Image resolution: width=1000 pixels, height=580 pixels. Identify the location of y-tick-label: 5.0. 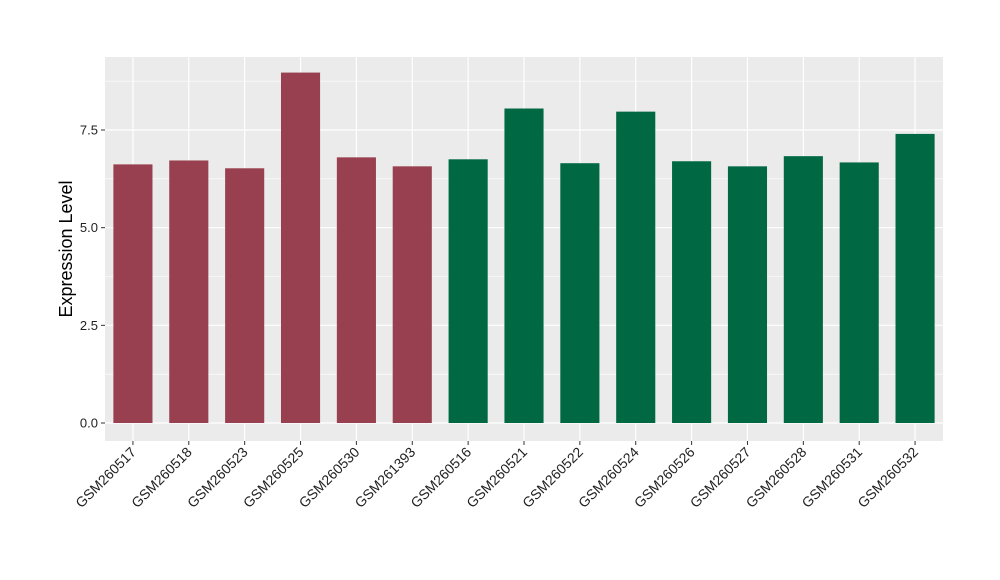
(89, 227).